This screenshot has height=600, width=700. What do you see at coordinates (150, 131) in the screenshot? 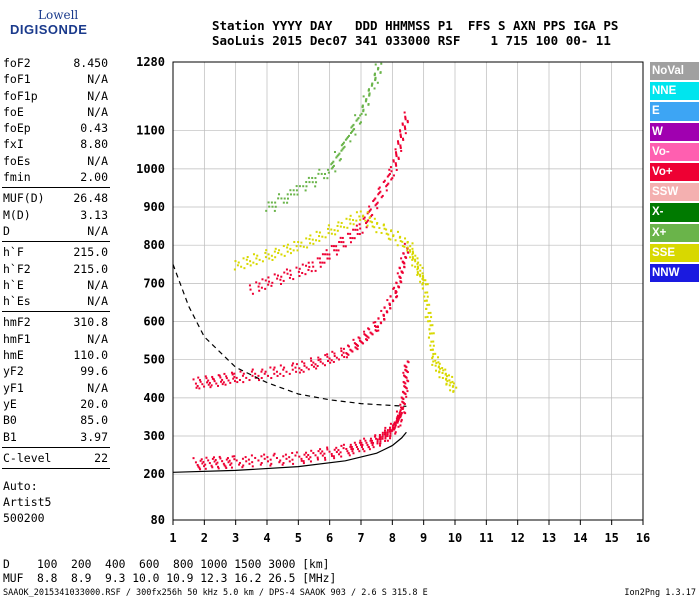
I see `y-tick-label: 1100` at bounding box center [150, 131].